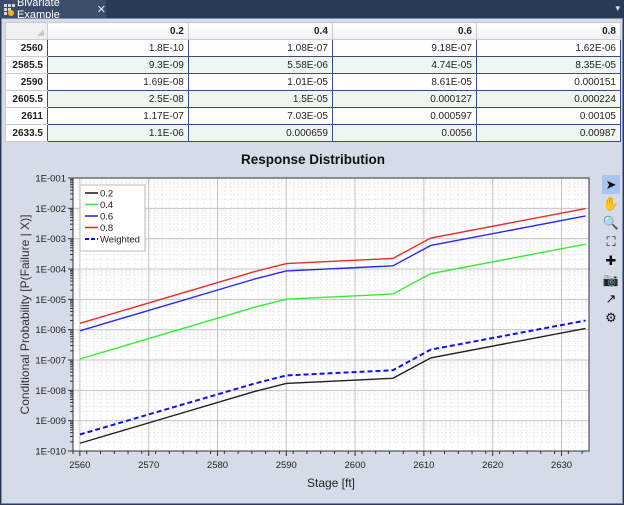 Image resolution: width=624 pixels, height=505 pixels. What do you see at coordinates (561, 465) in the screenshot?
I see `x-tick-label: 2630` at bounding box center [561, 465].